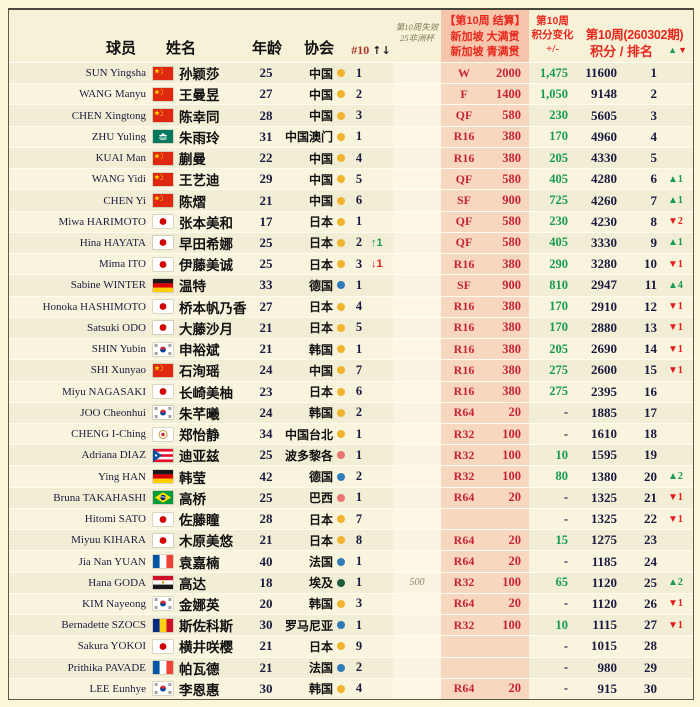 This screenshot has height=707, width=700. What do you see at coordinates (675, 179) in the screenshot?
I see `rank-change: ▲1` at bounding box center [675, 179].